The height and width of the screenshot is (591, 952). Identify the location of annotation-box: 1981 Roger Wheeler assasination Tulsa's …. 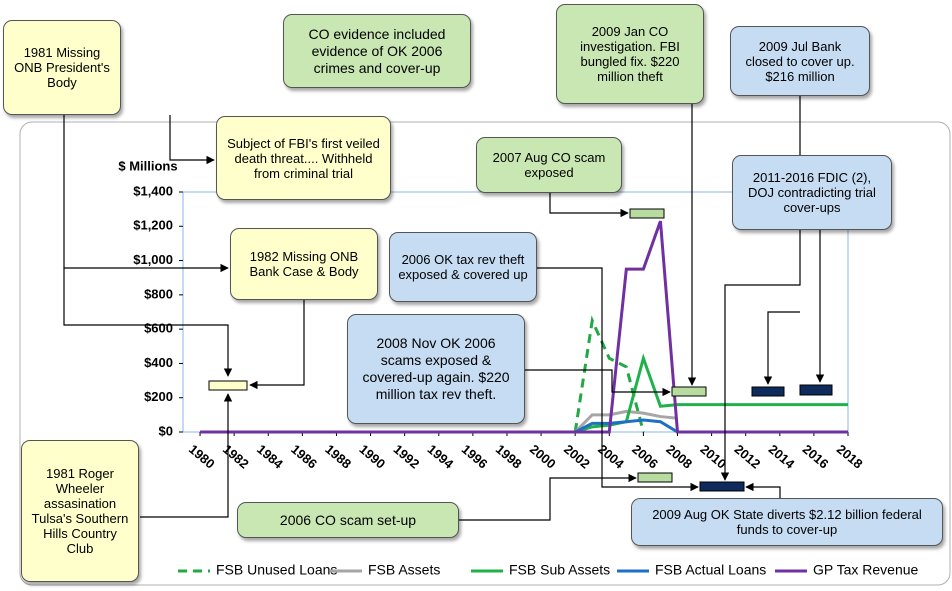
(80, 511).